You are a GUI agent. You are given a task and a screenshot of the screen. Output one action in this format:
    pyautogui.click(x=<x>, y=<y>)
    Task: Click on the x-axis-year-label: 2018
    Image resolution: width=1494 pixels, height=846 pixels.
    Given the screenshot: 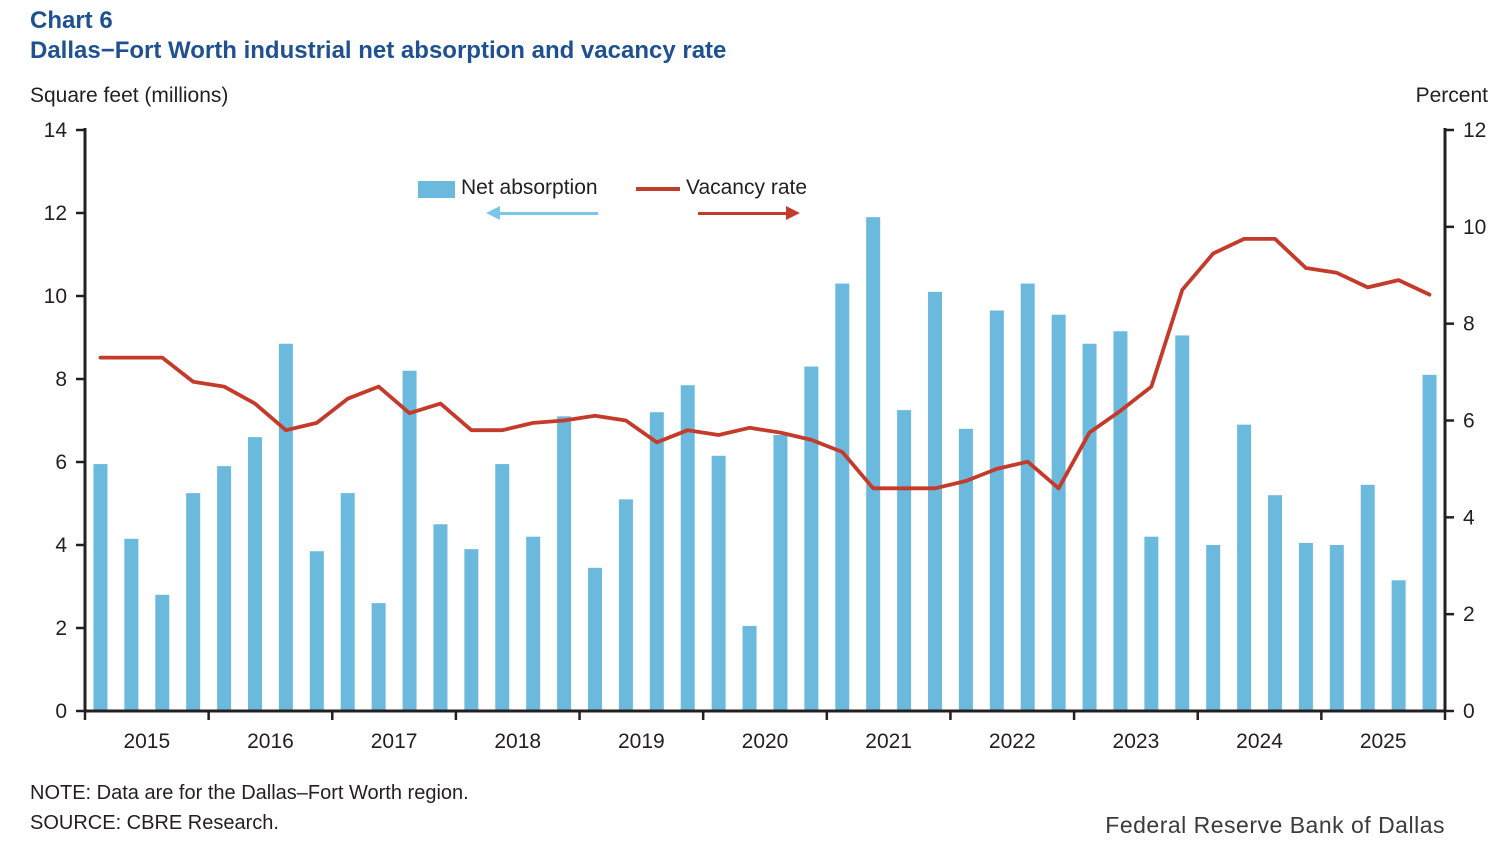 What is the action you would take?
    pyautogui.click(x=517, y=741)
    